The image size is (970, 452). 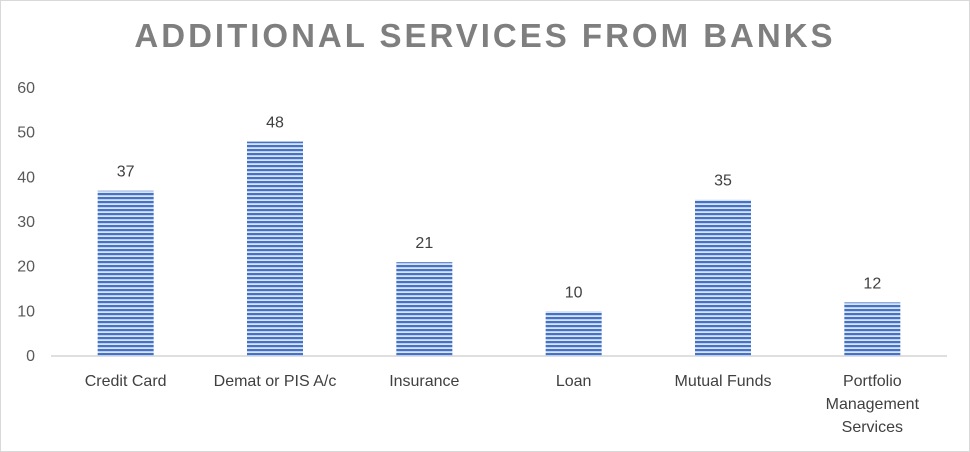 What do you see at coordinates (275, 123) in the screenshot?
I see `data-label: 48` at bounding box center [275, 123].